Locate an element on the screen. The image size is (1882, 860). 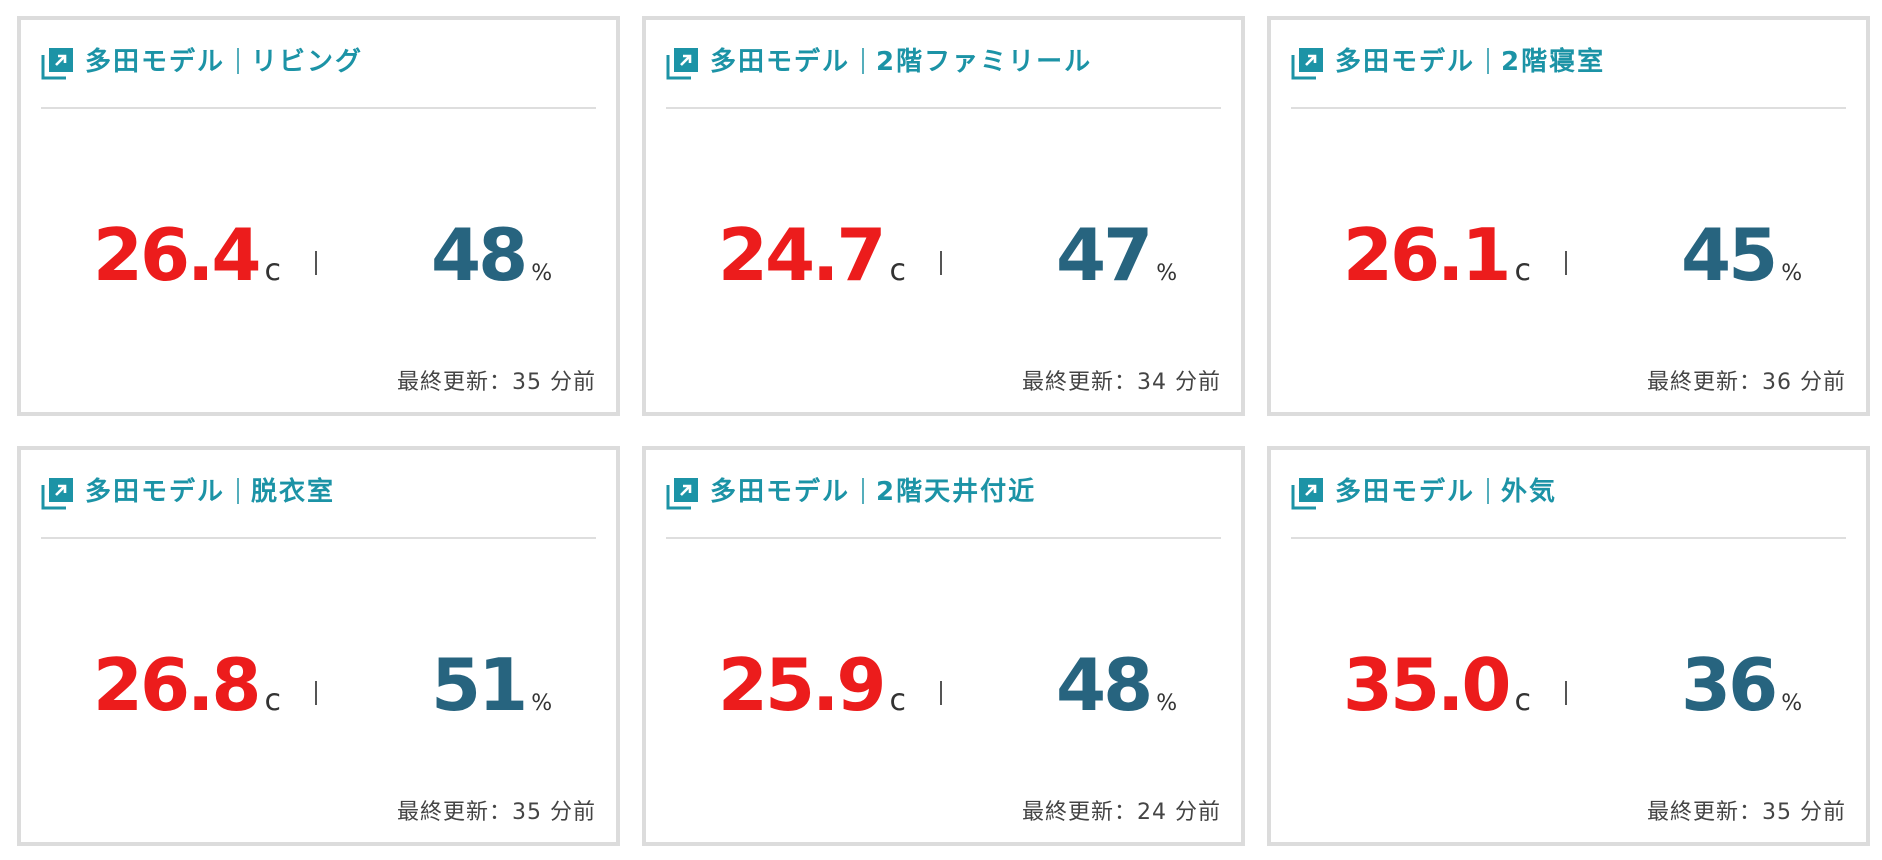
humidity-readout: 36% is located at coordinates (1741, 685).